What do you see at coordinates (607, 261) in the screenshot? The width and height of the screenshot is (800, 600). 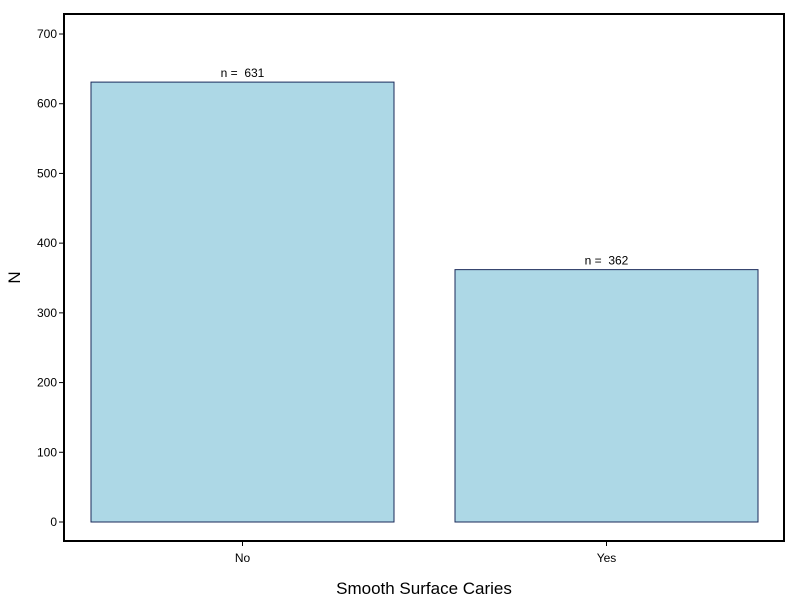 I see `data-label-yes: n = 362` at bounding box center [607, 261].